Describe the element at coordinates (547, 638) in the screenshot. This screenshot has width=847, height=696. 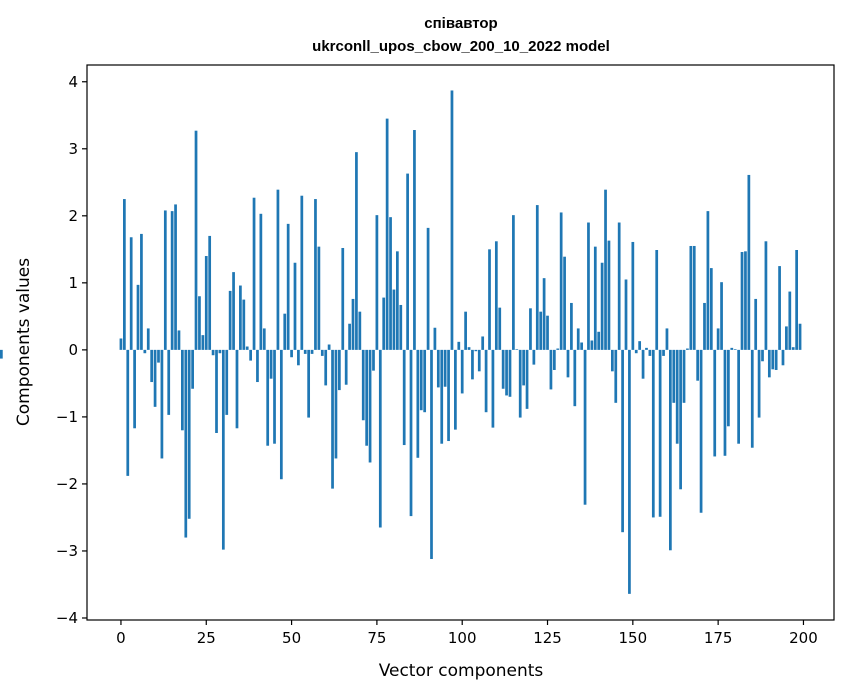
I see `x-tick-label-125: 125` at that location.